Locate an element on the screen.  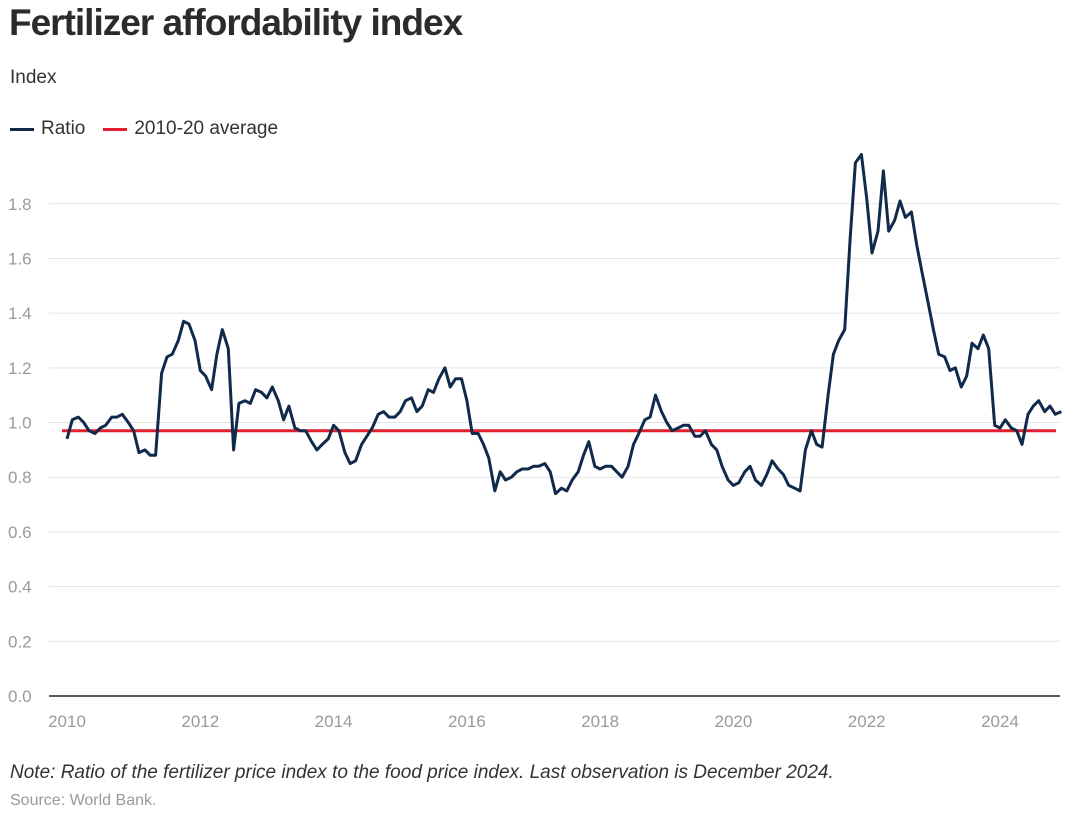
x-tick-label: 2016 is located at coordinates (467, 721).